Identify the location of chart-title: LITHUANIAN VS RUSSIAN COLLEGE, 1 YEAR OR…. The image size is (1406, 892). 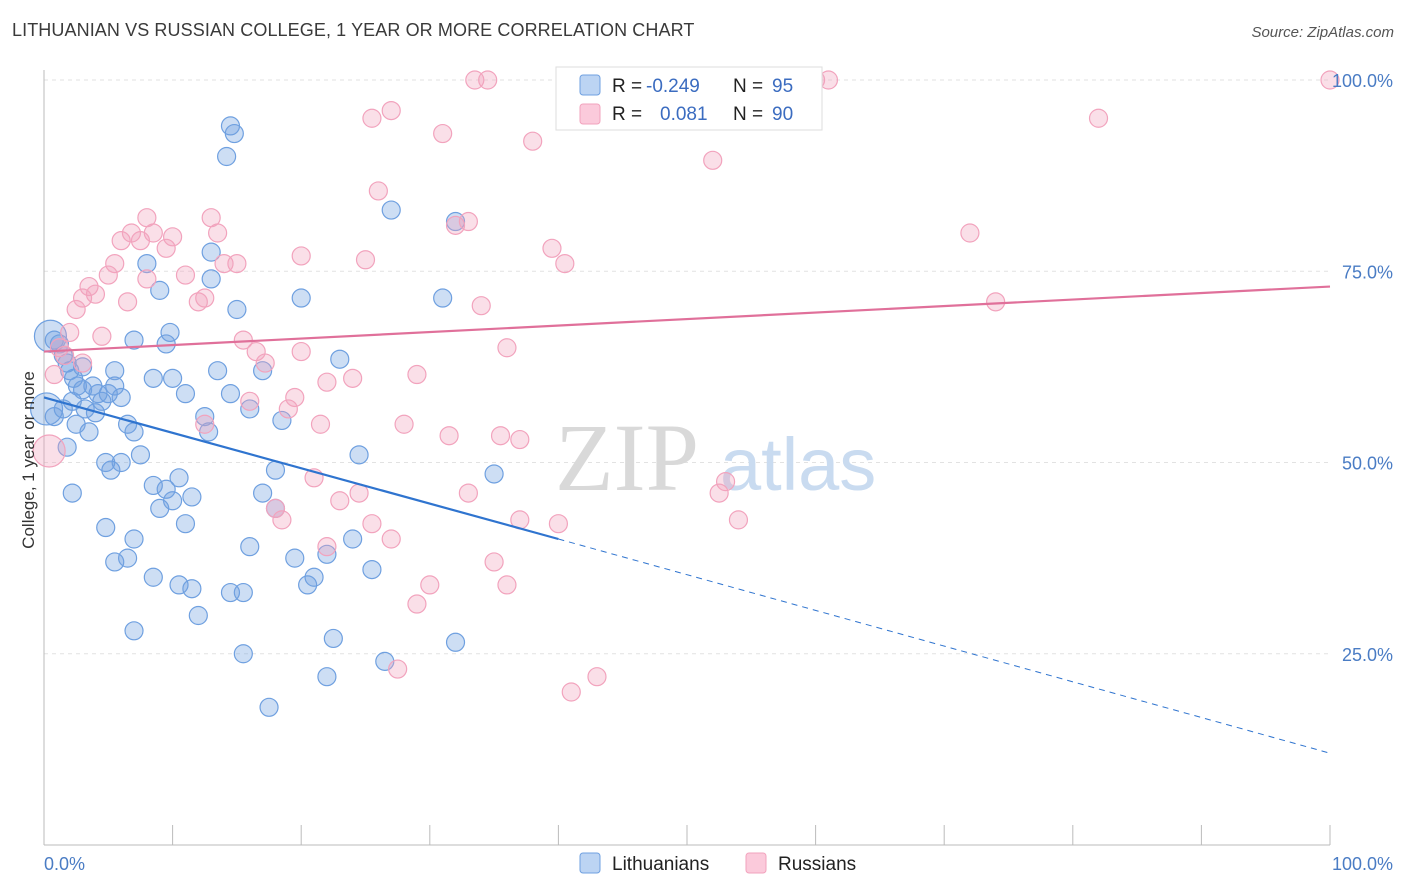
(353, 30).